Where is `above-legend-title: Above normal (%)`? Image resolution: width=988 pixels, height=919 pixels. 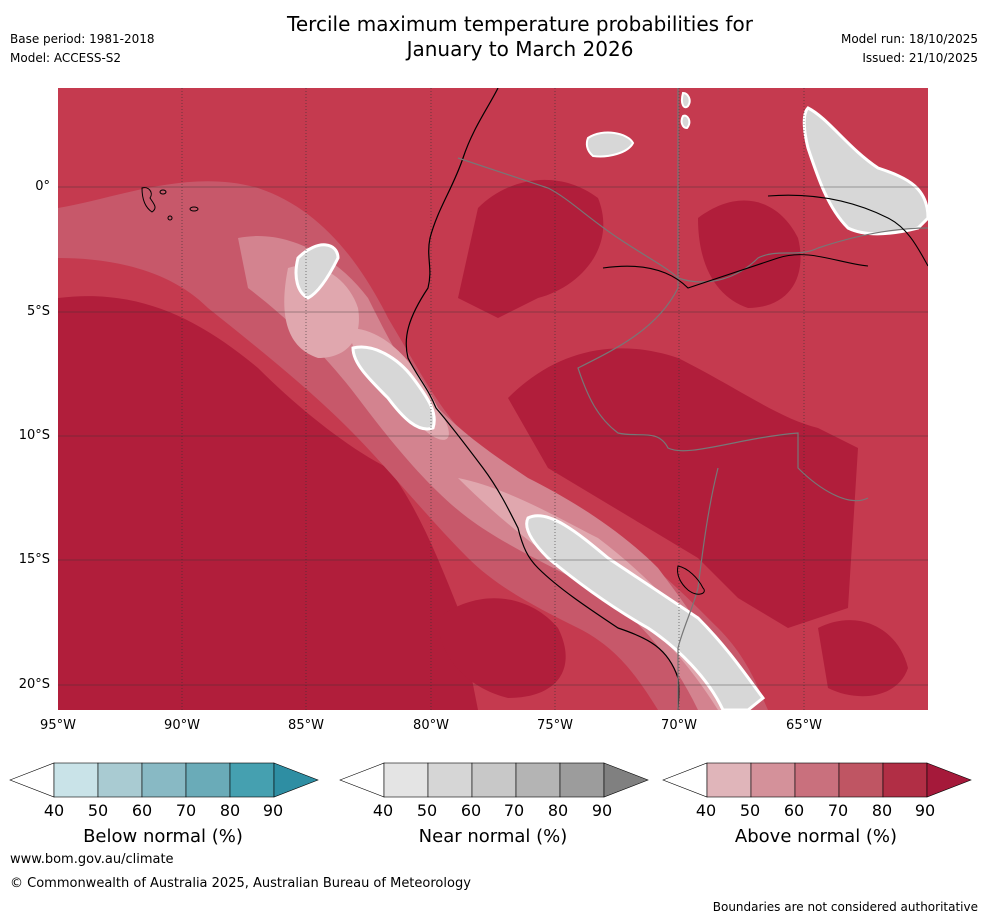 above-legend-title: Above normal (%) is located at coordinates (816, 836).